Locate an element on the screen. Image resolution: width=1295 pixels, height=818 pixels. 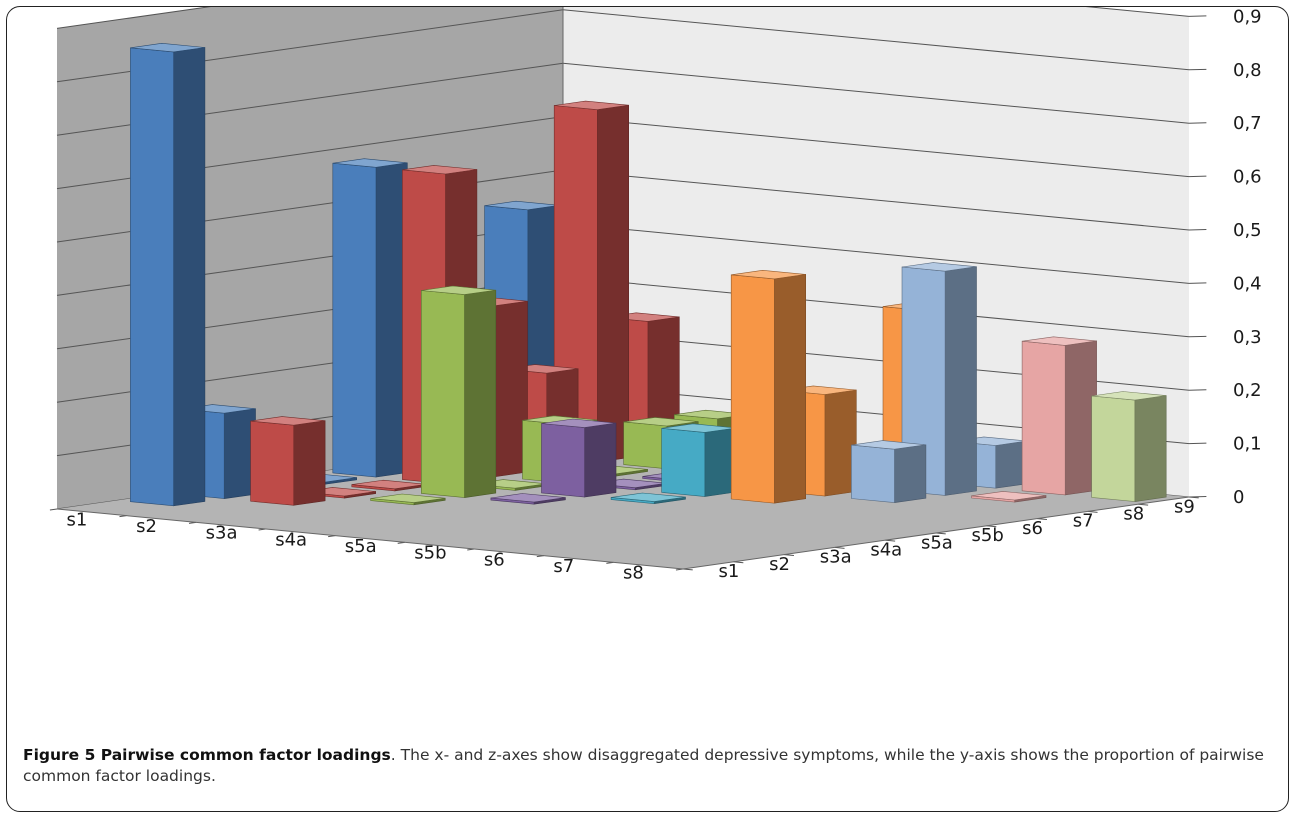
y-tick-label: 0,2 is located at coordinates (1247, 390).